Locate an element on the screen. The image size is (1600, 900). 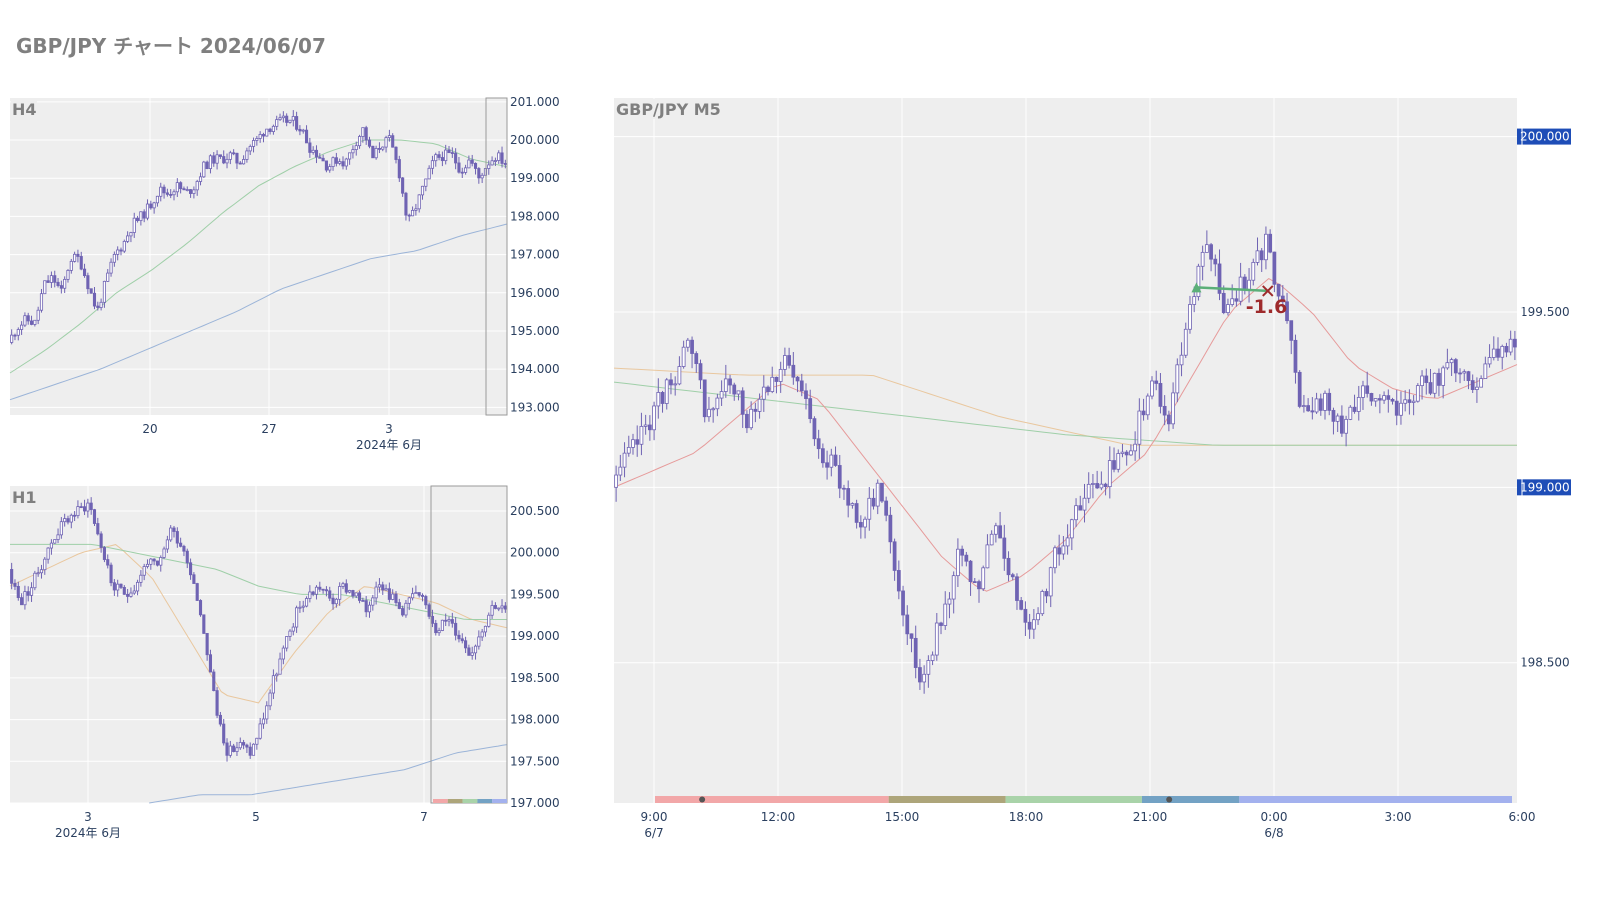
m5-x-tick-label: 15:00 is located at coordinates (902, 817).